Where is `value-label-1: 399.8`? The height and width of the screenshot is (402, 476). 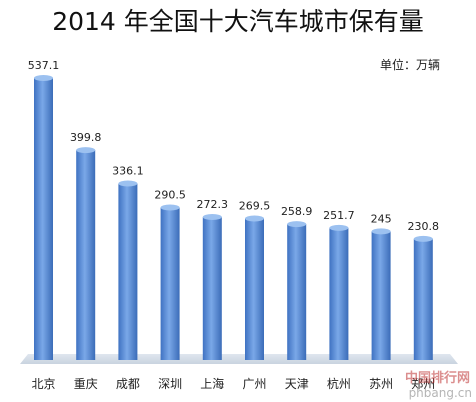 value-label-1: 399.8 is located at coordinates (86, 137).